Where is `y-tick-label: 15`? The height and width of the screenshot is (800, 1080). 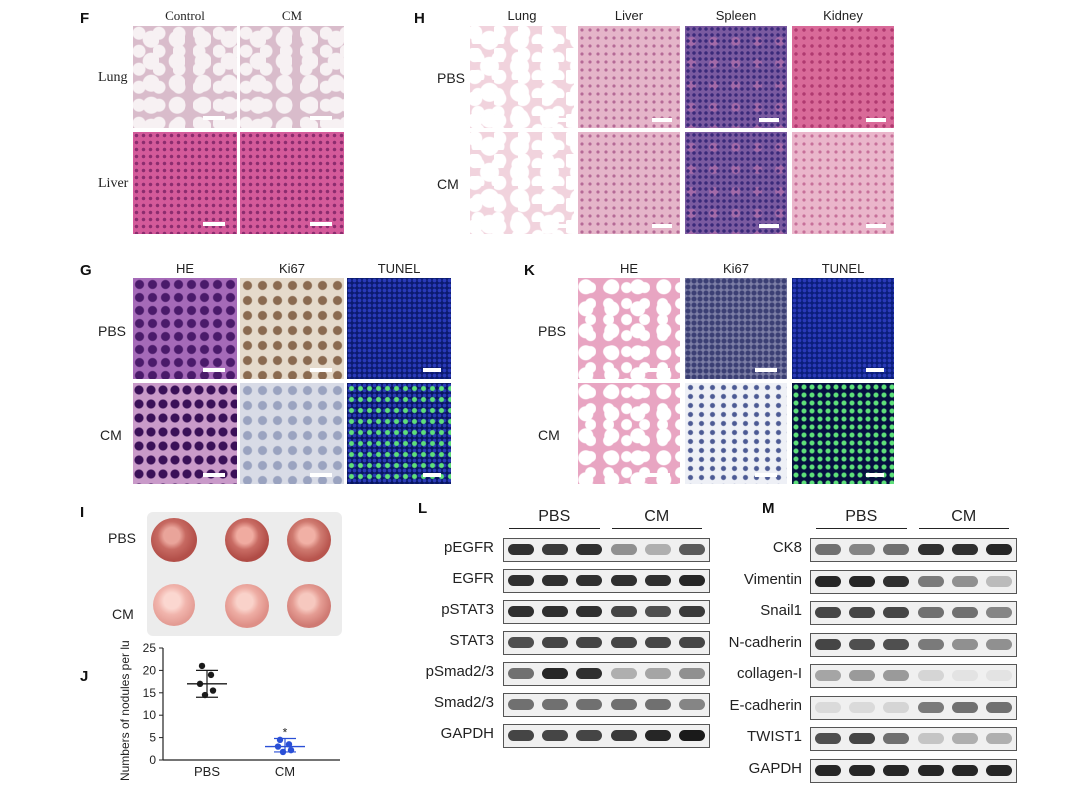
y-tick-label: 15 is located at coordinates (150, 693).